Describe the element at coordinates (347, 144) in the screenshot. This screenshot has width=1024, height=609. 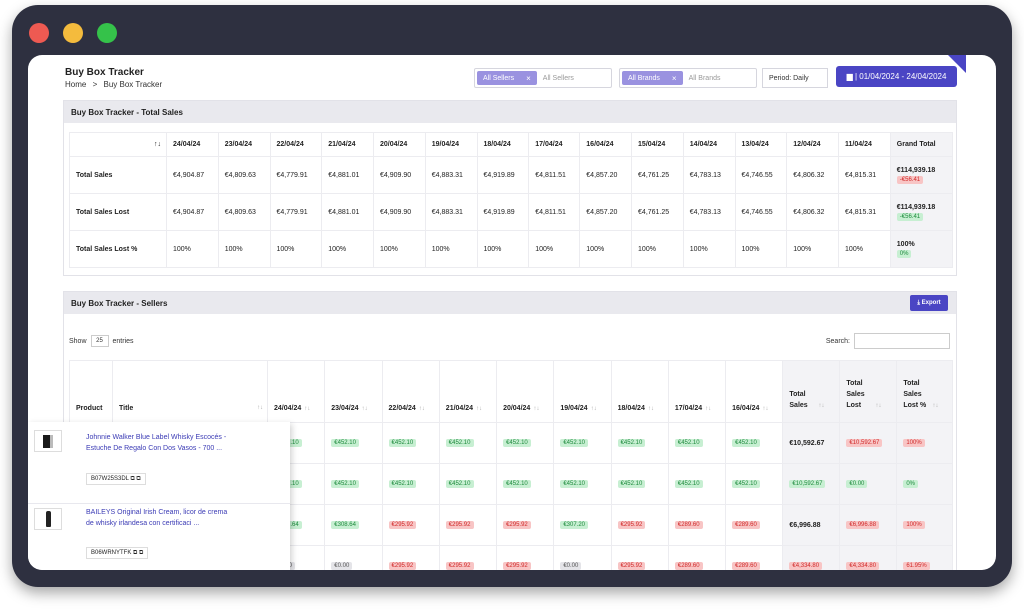
I see `col-date-header: 21/04/24` at that location.